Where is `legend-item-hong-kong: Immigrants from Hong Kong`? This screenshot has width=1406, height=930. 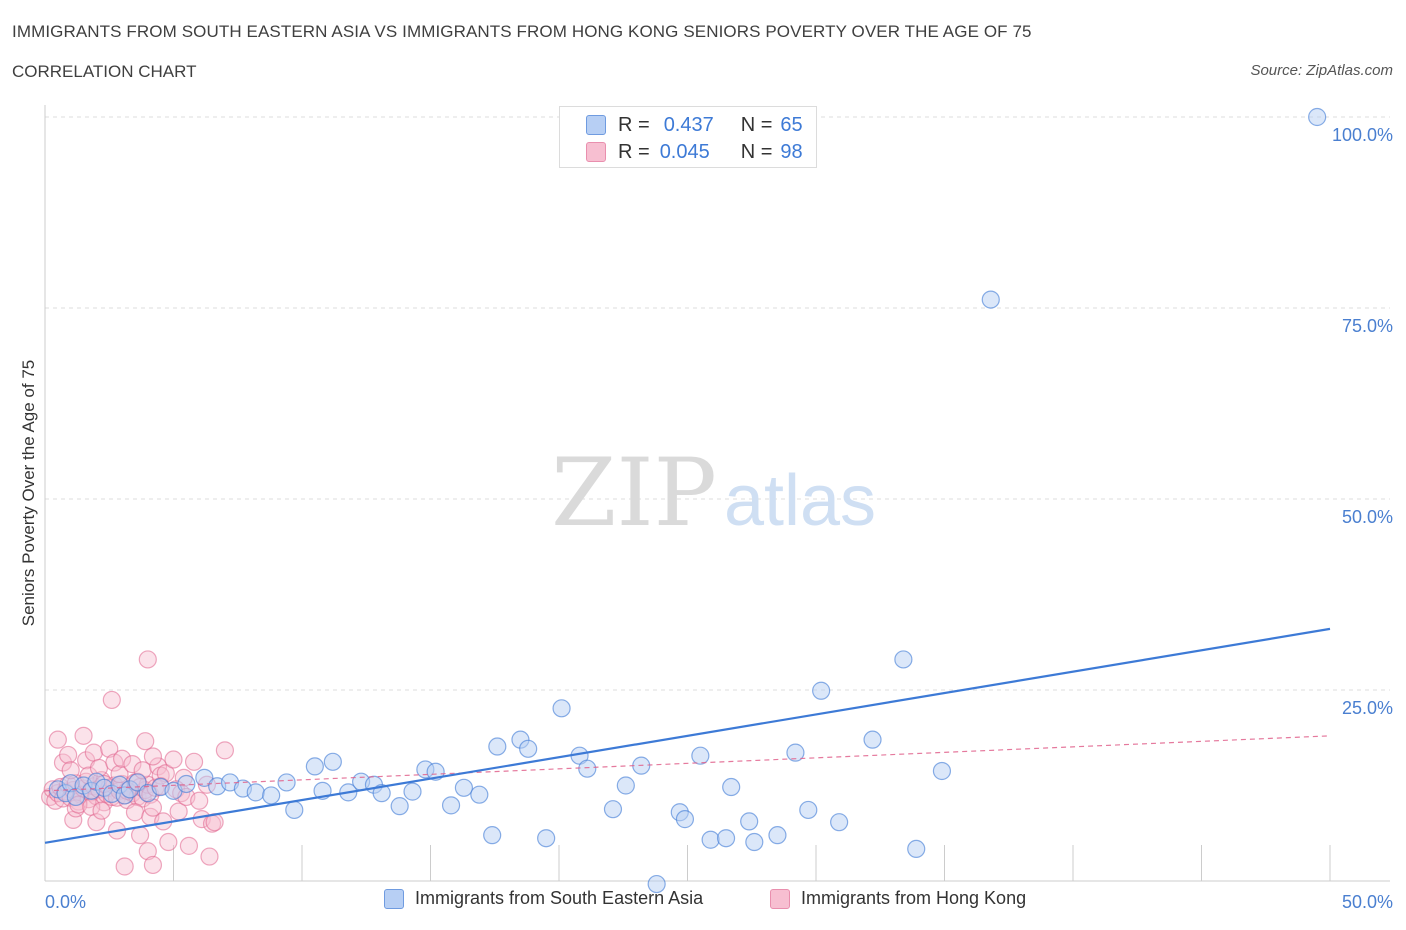 legend-item-hong-kong: Immigrants from Hong Kong is located at coordinates (898, 898).